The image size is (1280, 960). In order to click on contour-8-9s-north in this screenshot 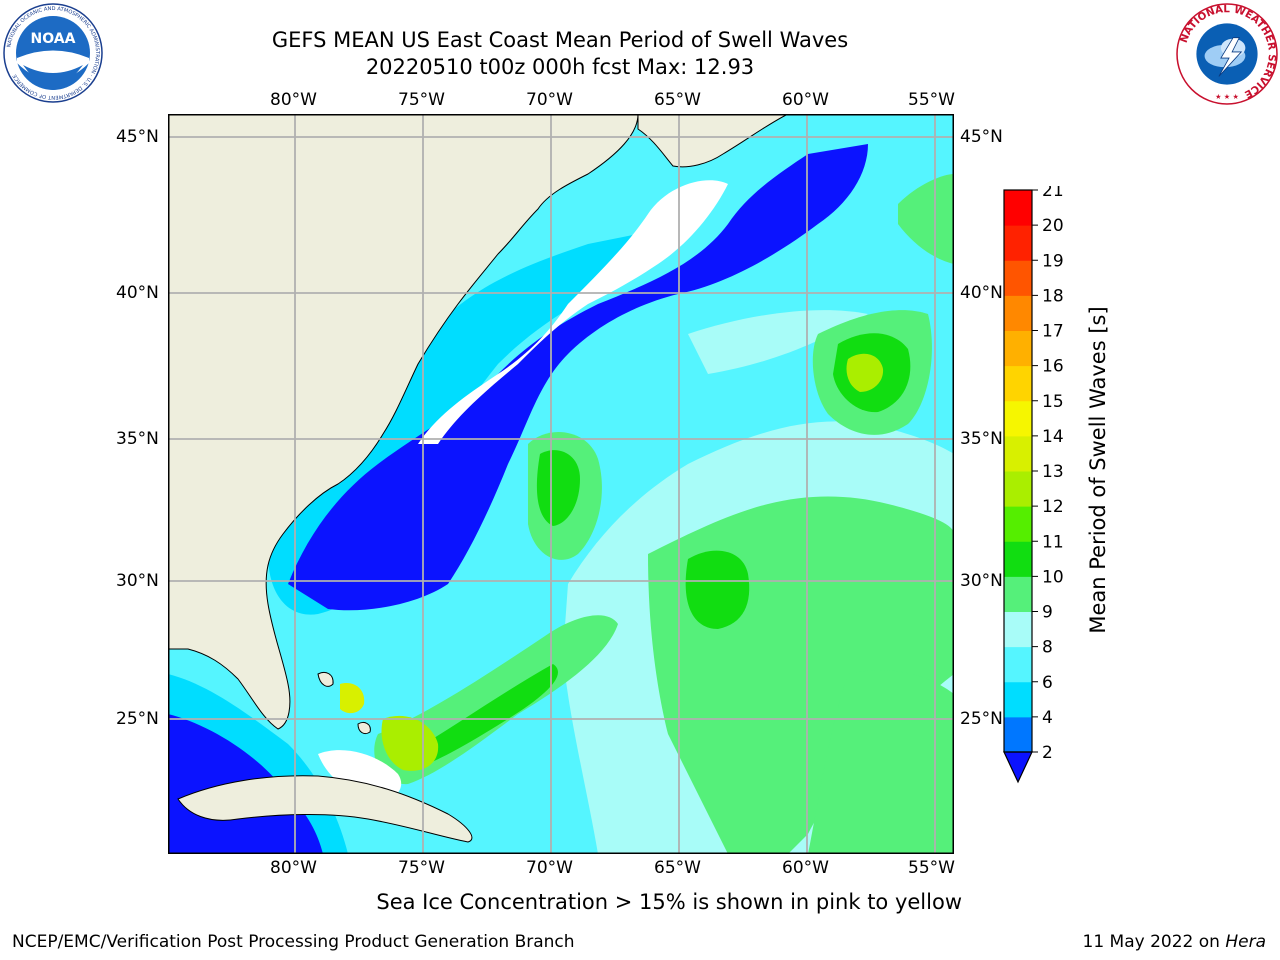, I will do `click(778, 342)`.